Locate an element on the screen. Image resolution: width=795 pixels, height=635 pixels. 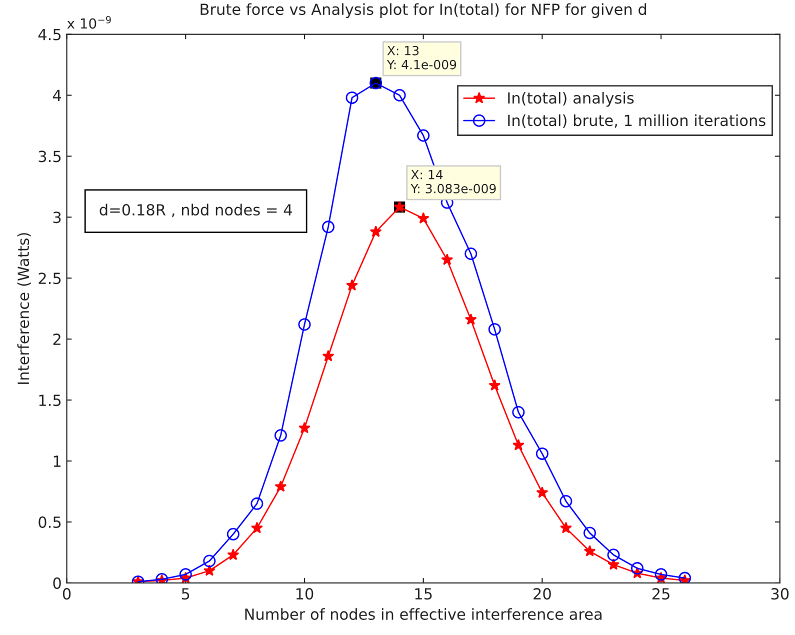
y-axis-title: Interference (Watts) is located at coordinates (24, 308).